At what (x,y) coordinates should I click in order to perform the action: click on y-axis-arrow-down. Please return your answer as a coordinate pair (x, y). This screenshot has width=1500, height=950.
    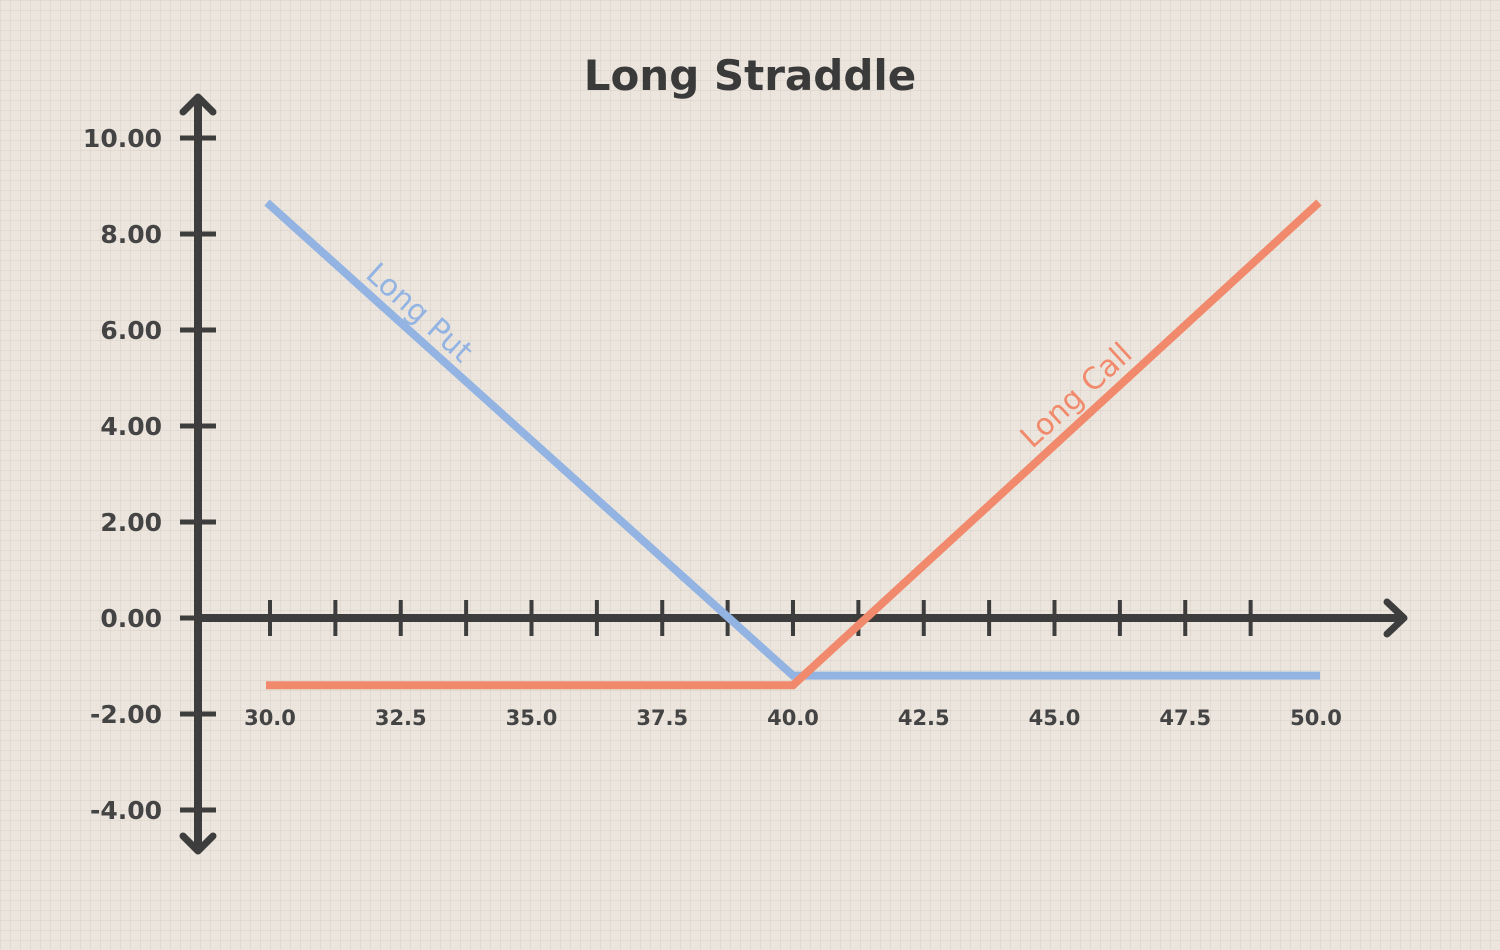
    Looking at the image, I should click on (198, 843).